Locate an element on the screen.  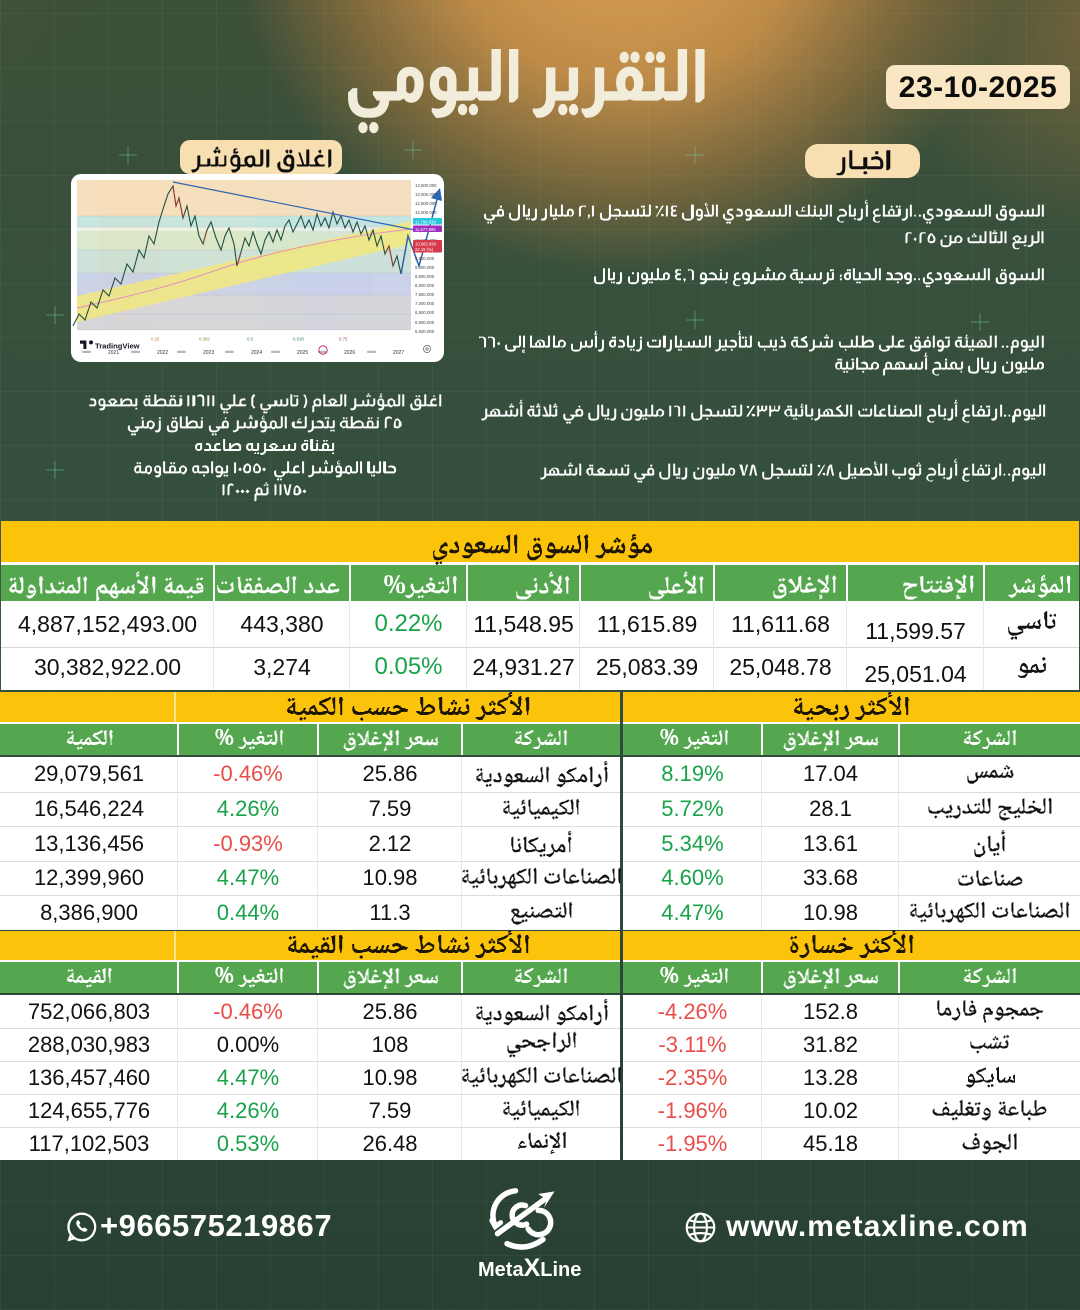
svg-text: 6,500.000 is located at coordinates (425, 312).